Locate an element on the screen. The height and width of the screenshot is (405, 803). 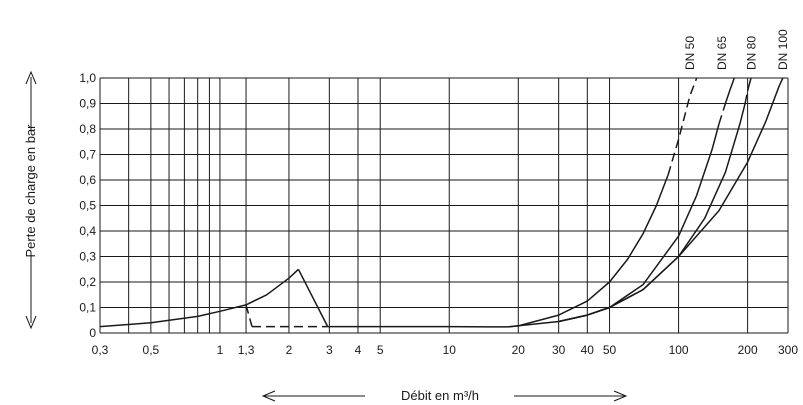
y-tick-label: 0,4 is located at coordinates (87, 231).